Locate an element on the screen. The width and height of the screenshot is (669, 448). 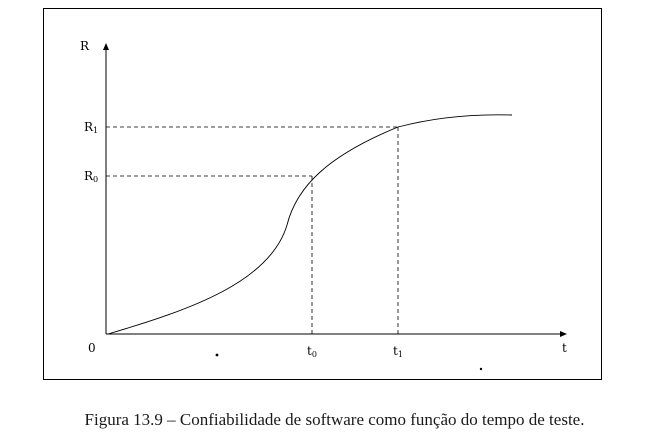
x-axis-label: t is located at coordinates (564, 348).